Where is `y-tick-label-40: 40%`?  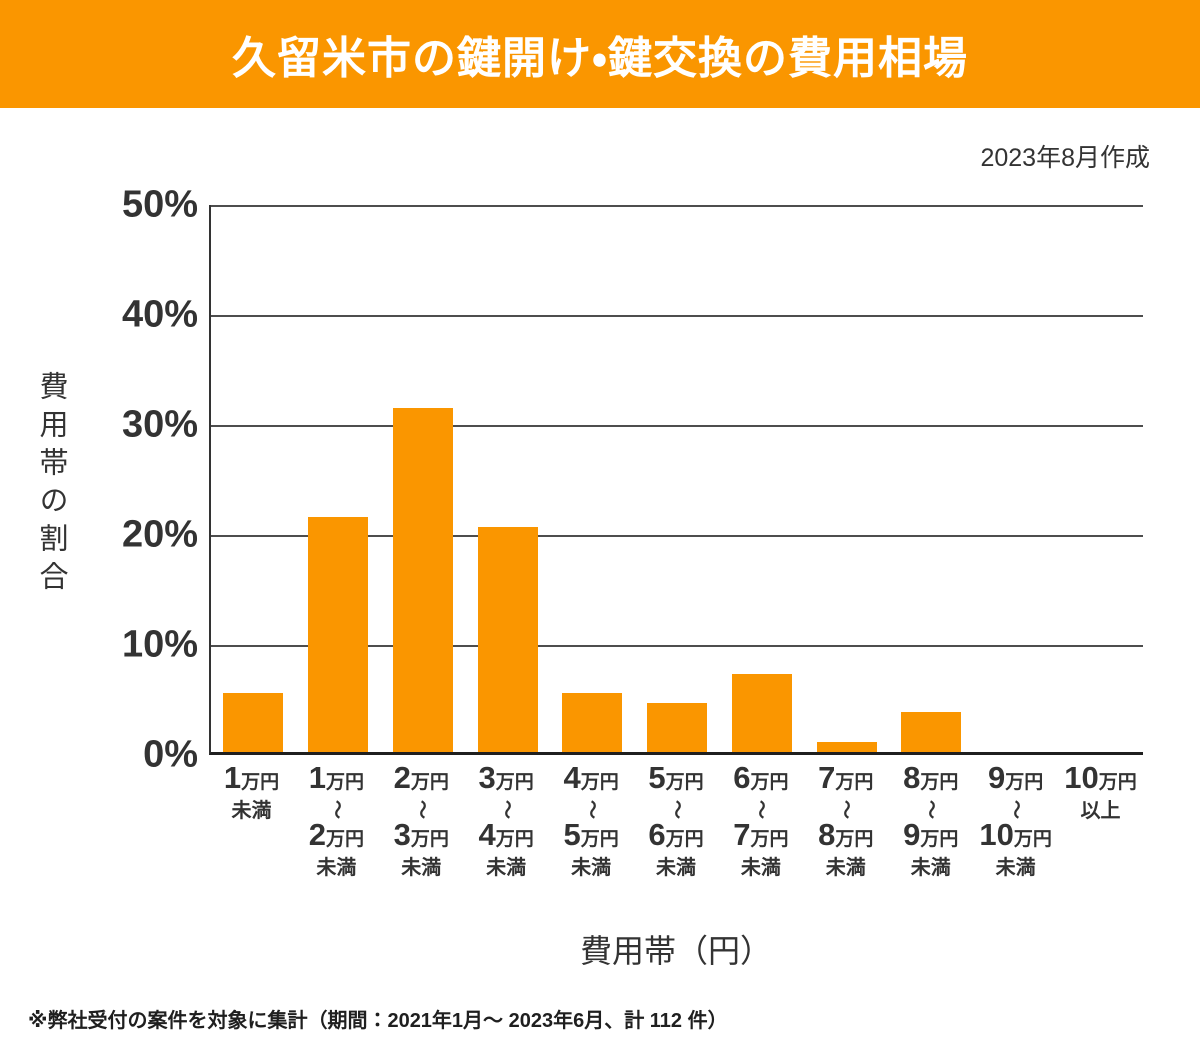
y-tick-label-40: 40% is located at coordinates (159, 314).